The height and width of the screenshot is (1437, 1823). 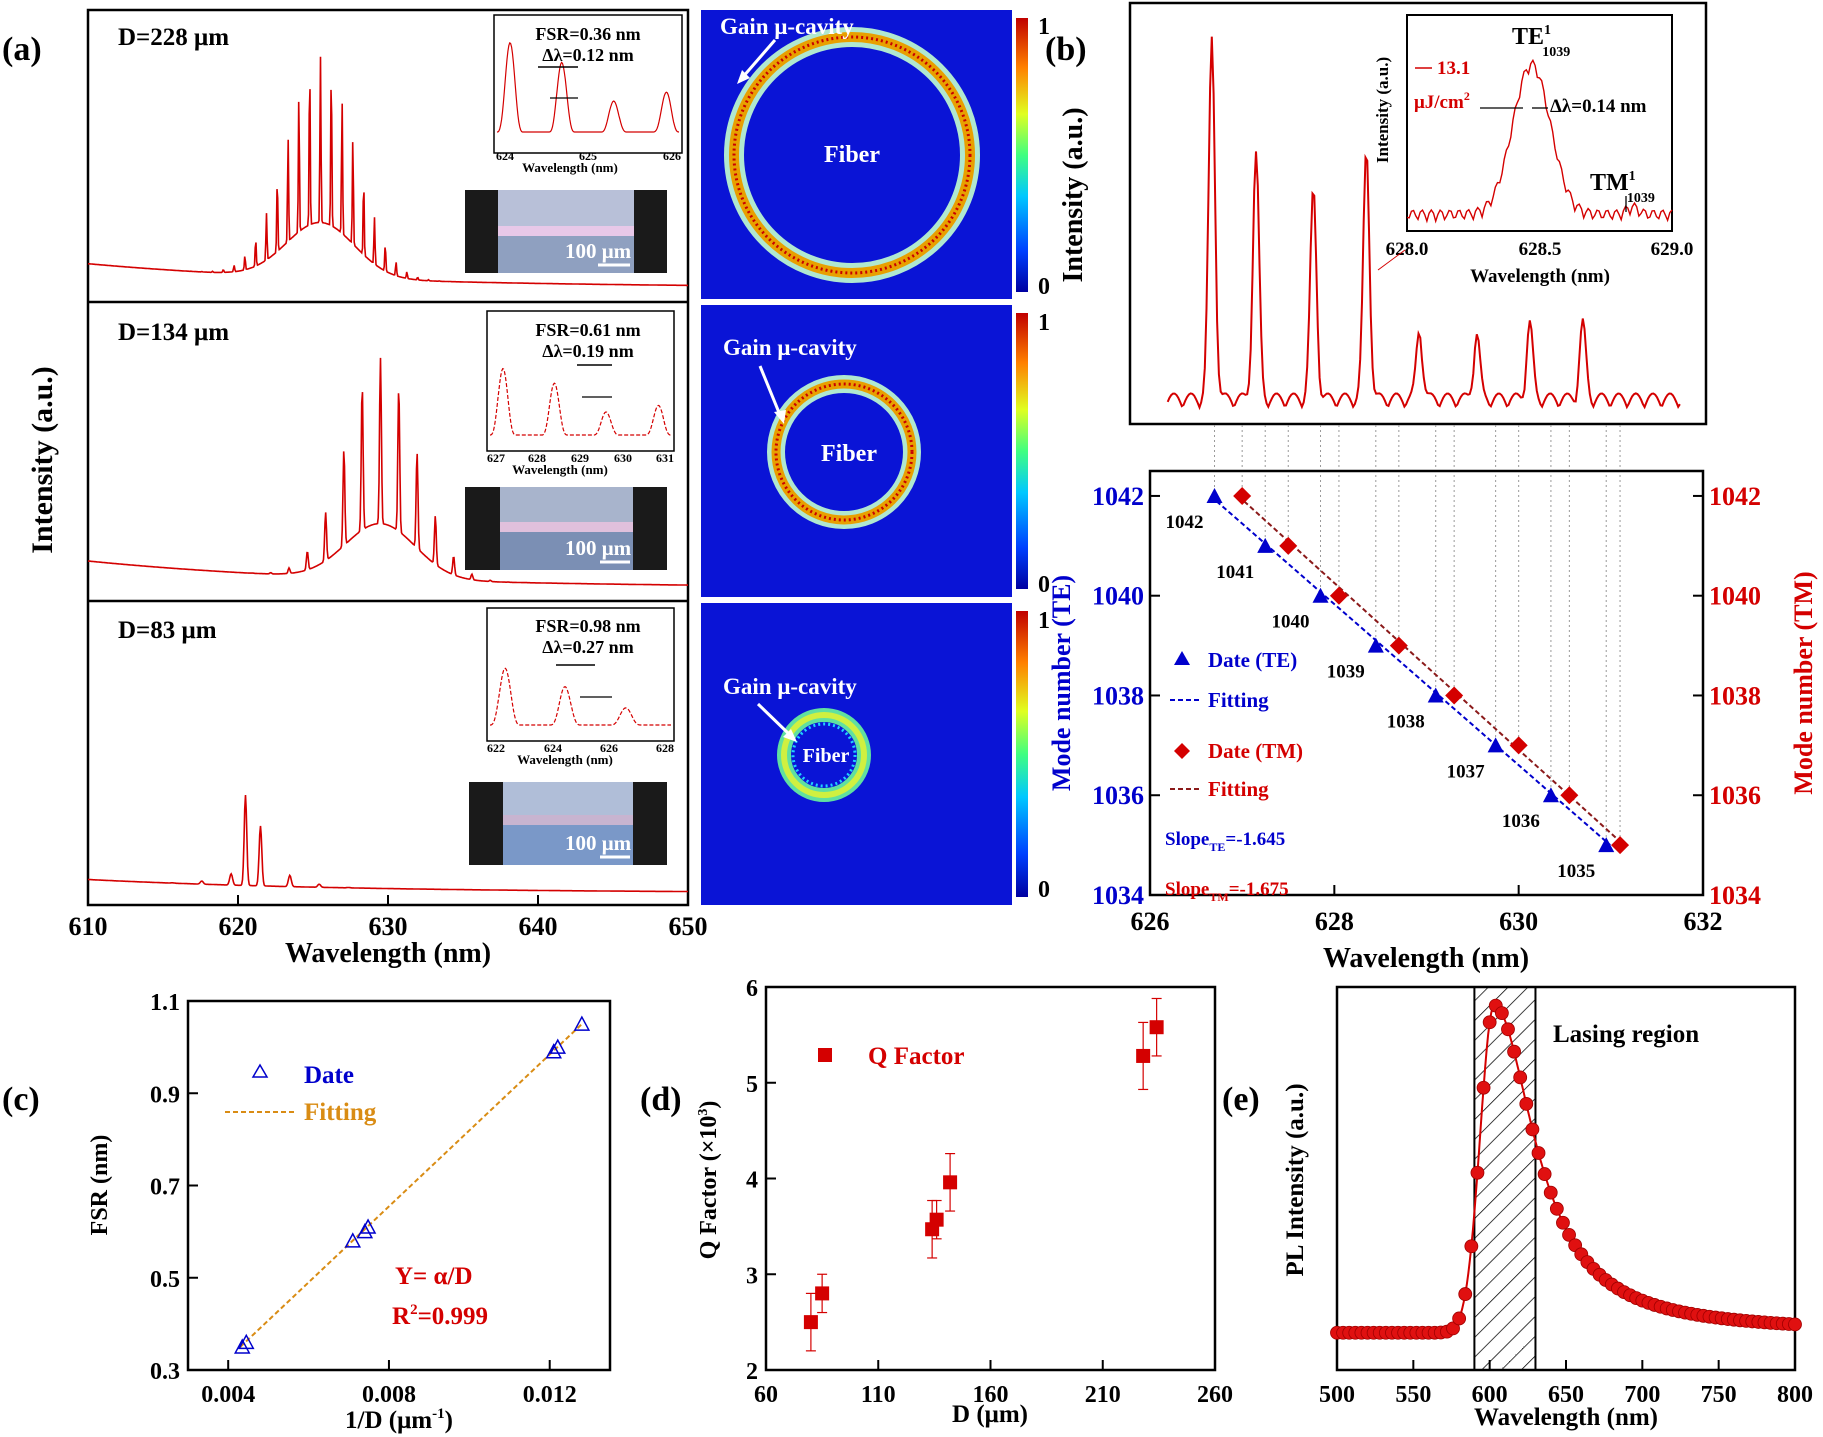 What do you see at coordinates (505, 156) in the screenshot?
I see `inset-tick-a1-0: 624` at bounding box center [505, 156].